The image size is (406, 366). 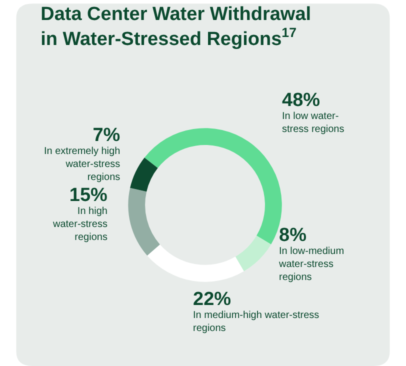 What do you see at coordinates (256, 322) in the screenshot?
I see `slice-label: In medium-high water-stress regions` at bounding box center [256, 322].